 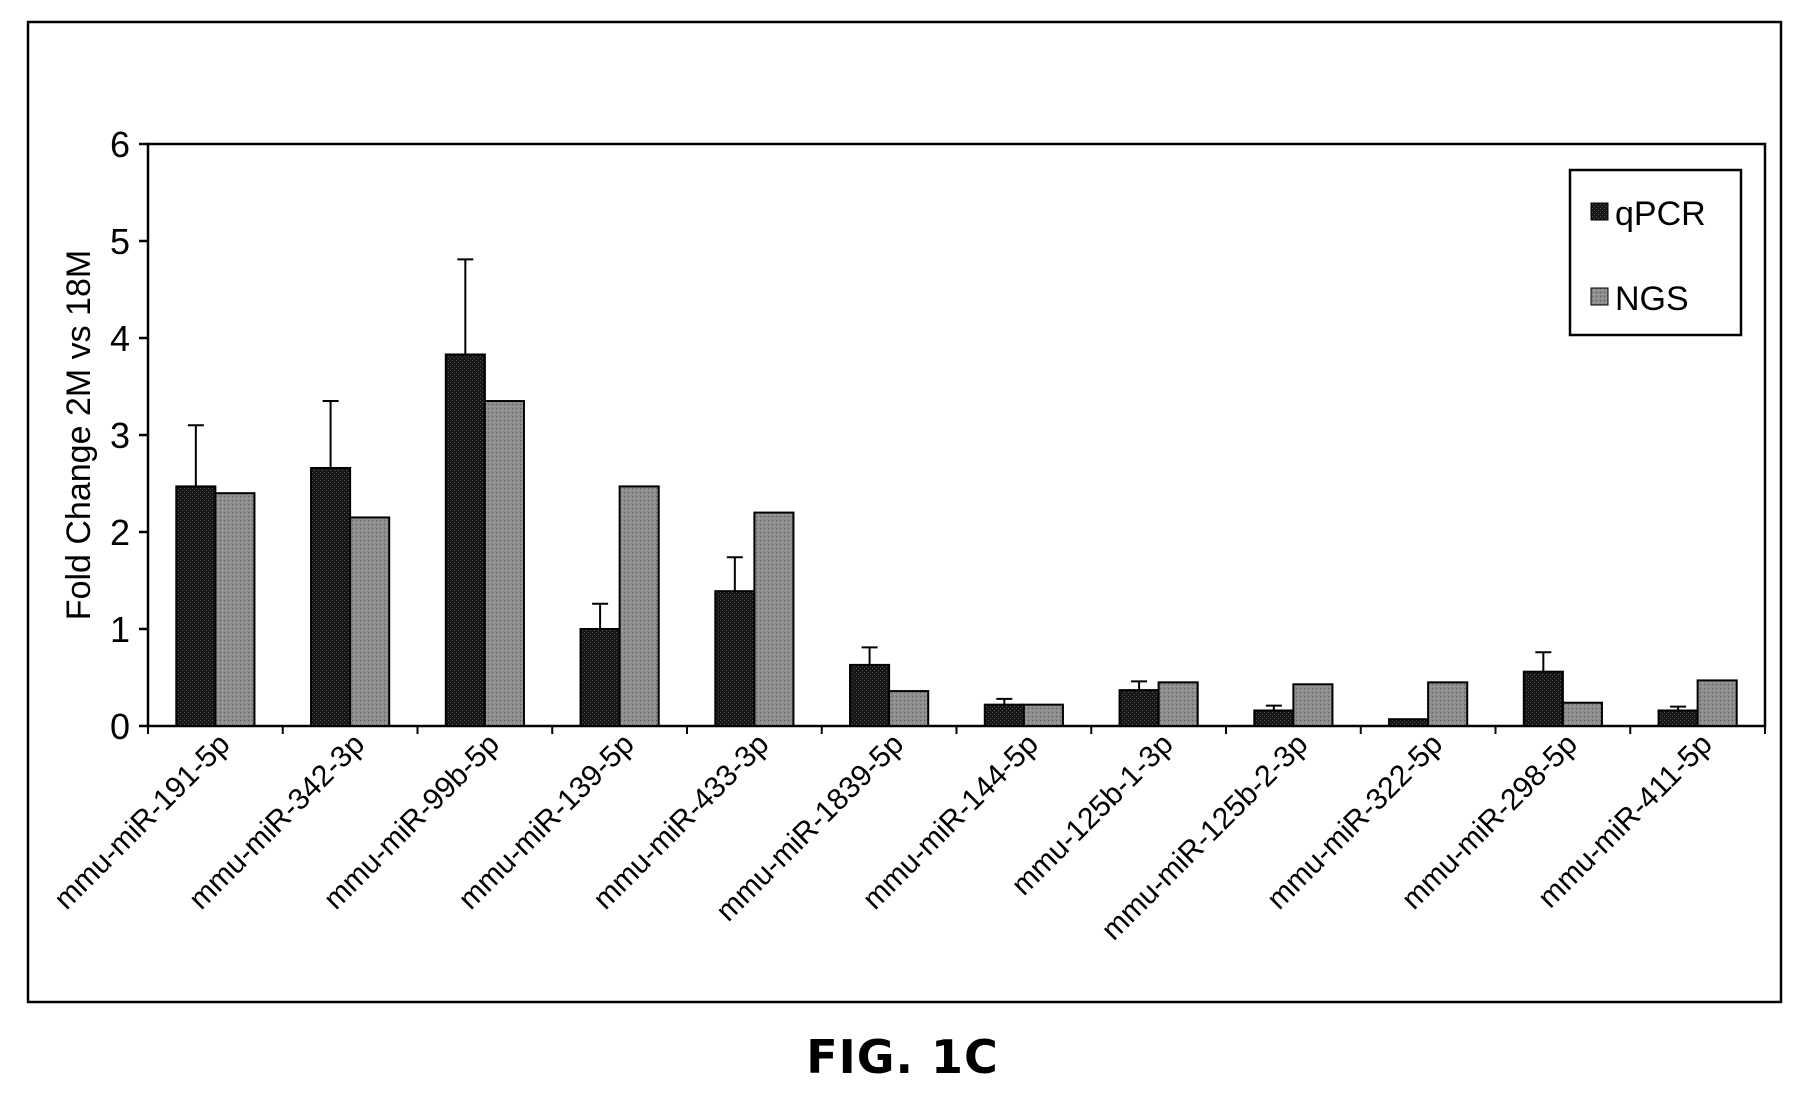 I want to click on y-axis-label: Fold Change 2M vs 18M, so click(x=79, y=435).